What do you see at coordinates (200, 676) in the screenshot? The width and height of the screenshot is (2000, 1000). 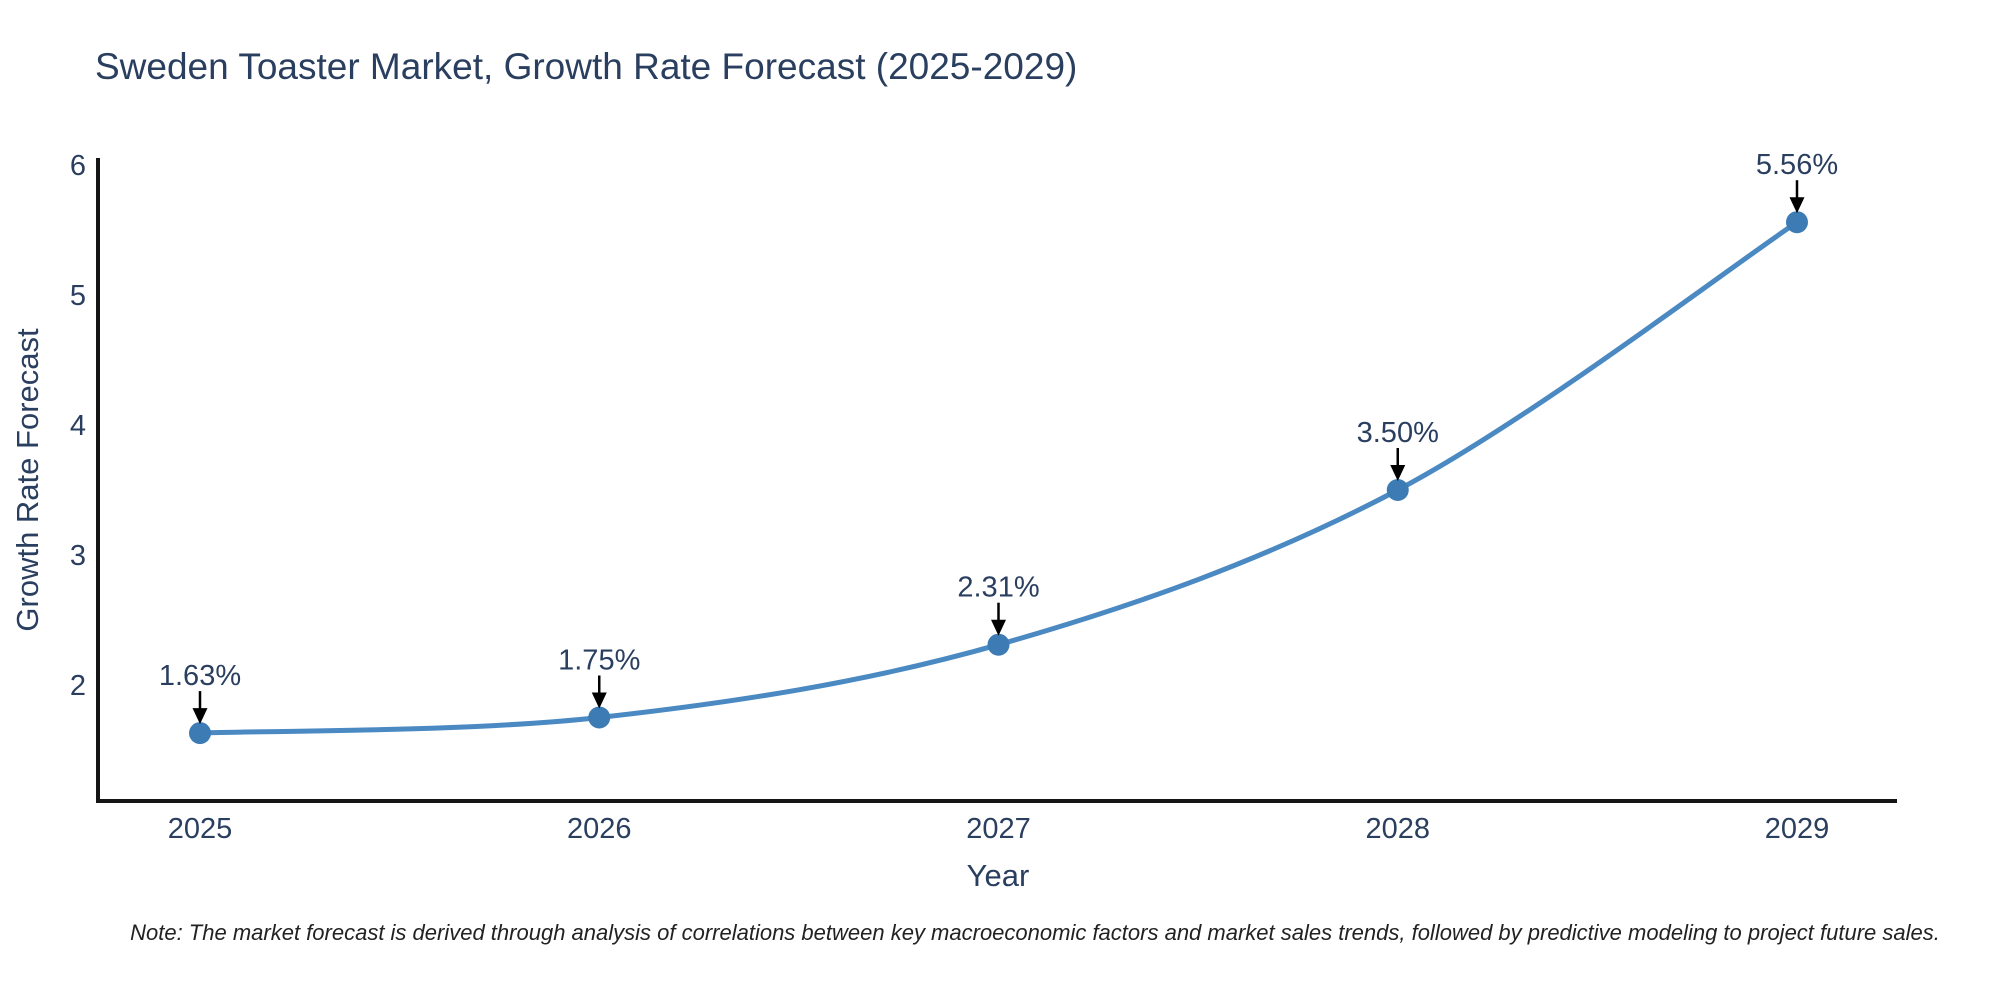 I see `data-label: 1.63%` at bounding box center [200, 676].